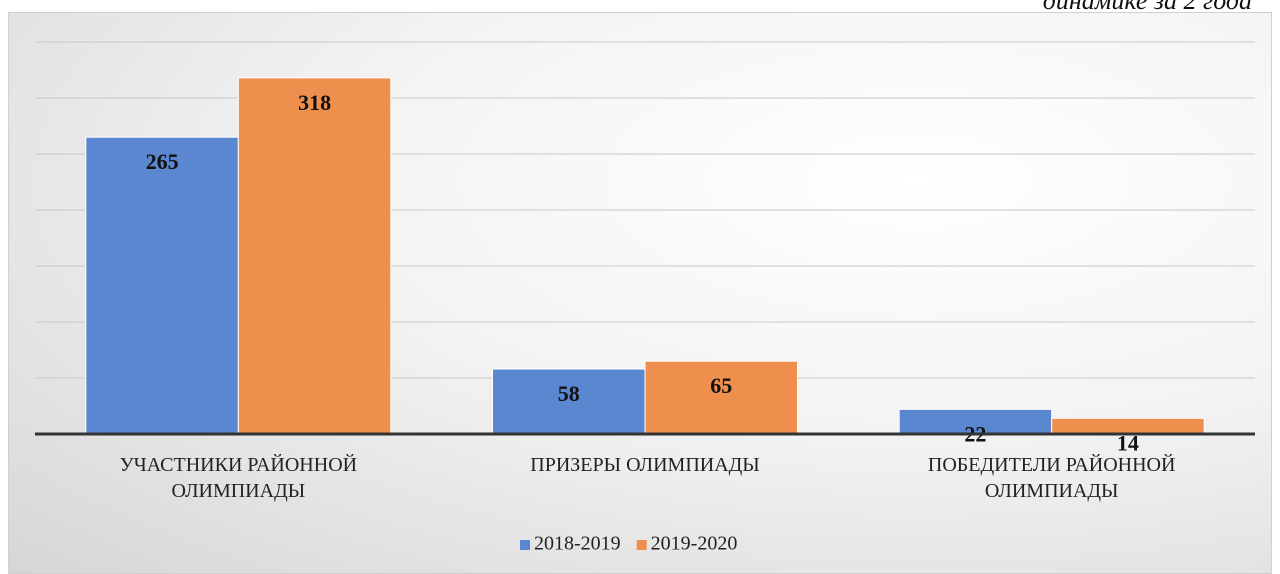 This screenshot has height=574, width=1280. Describe the element at coordinates (694, 544) in the screenshot. I see `legend-label: 2019-2020` at that location.